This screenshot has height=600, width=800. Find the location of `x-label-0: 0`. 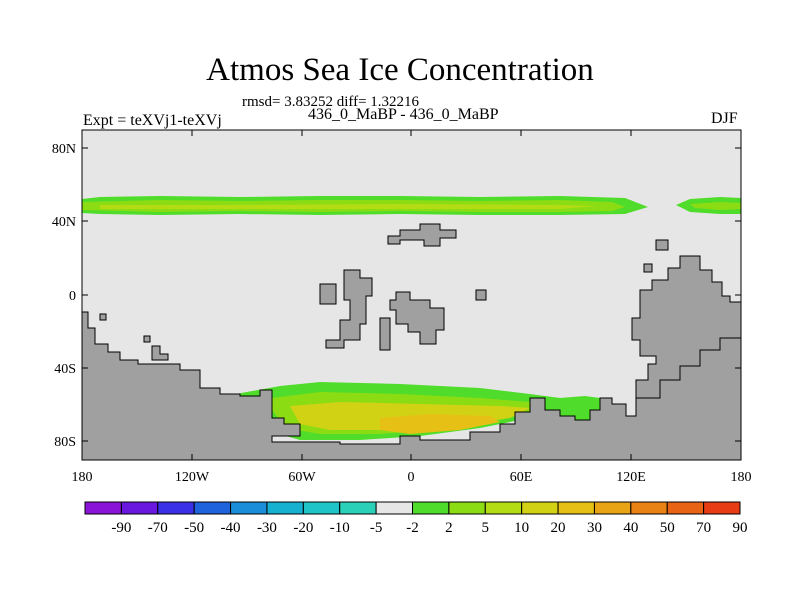

x-label-0: 0 is located at coordinates (411, 477).